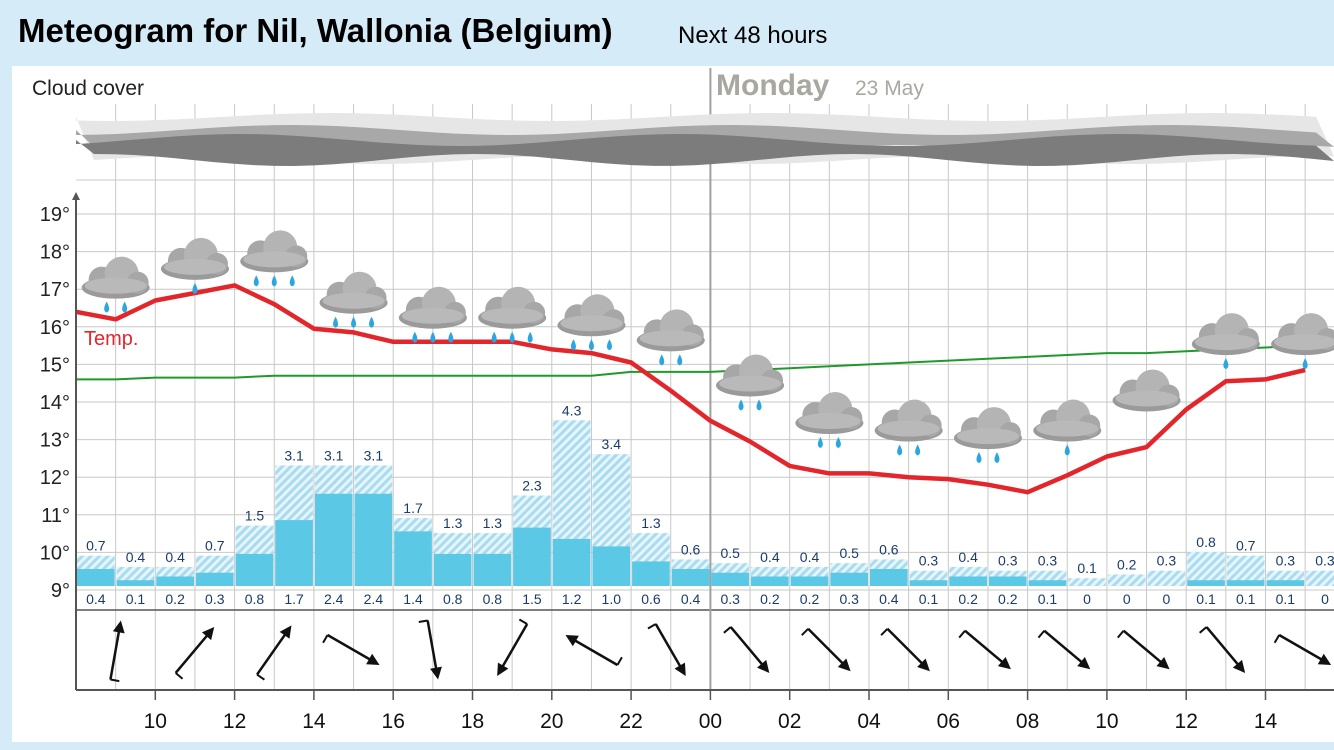  Describe the element at coordinates (315, 30) in the screenshot. I see `page-title: Meteogram for Nil, Wallonia (Belgium)` at that location.